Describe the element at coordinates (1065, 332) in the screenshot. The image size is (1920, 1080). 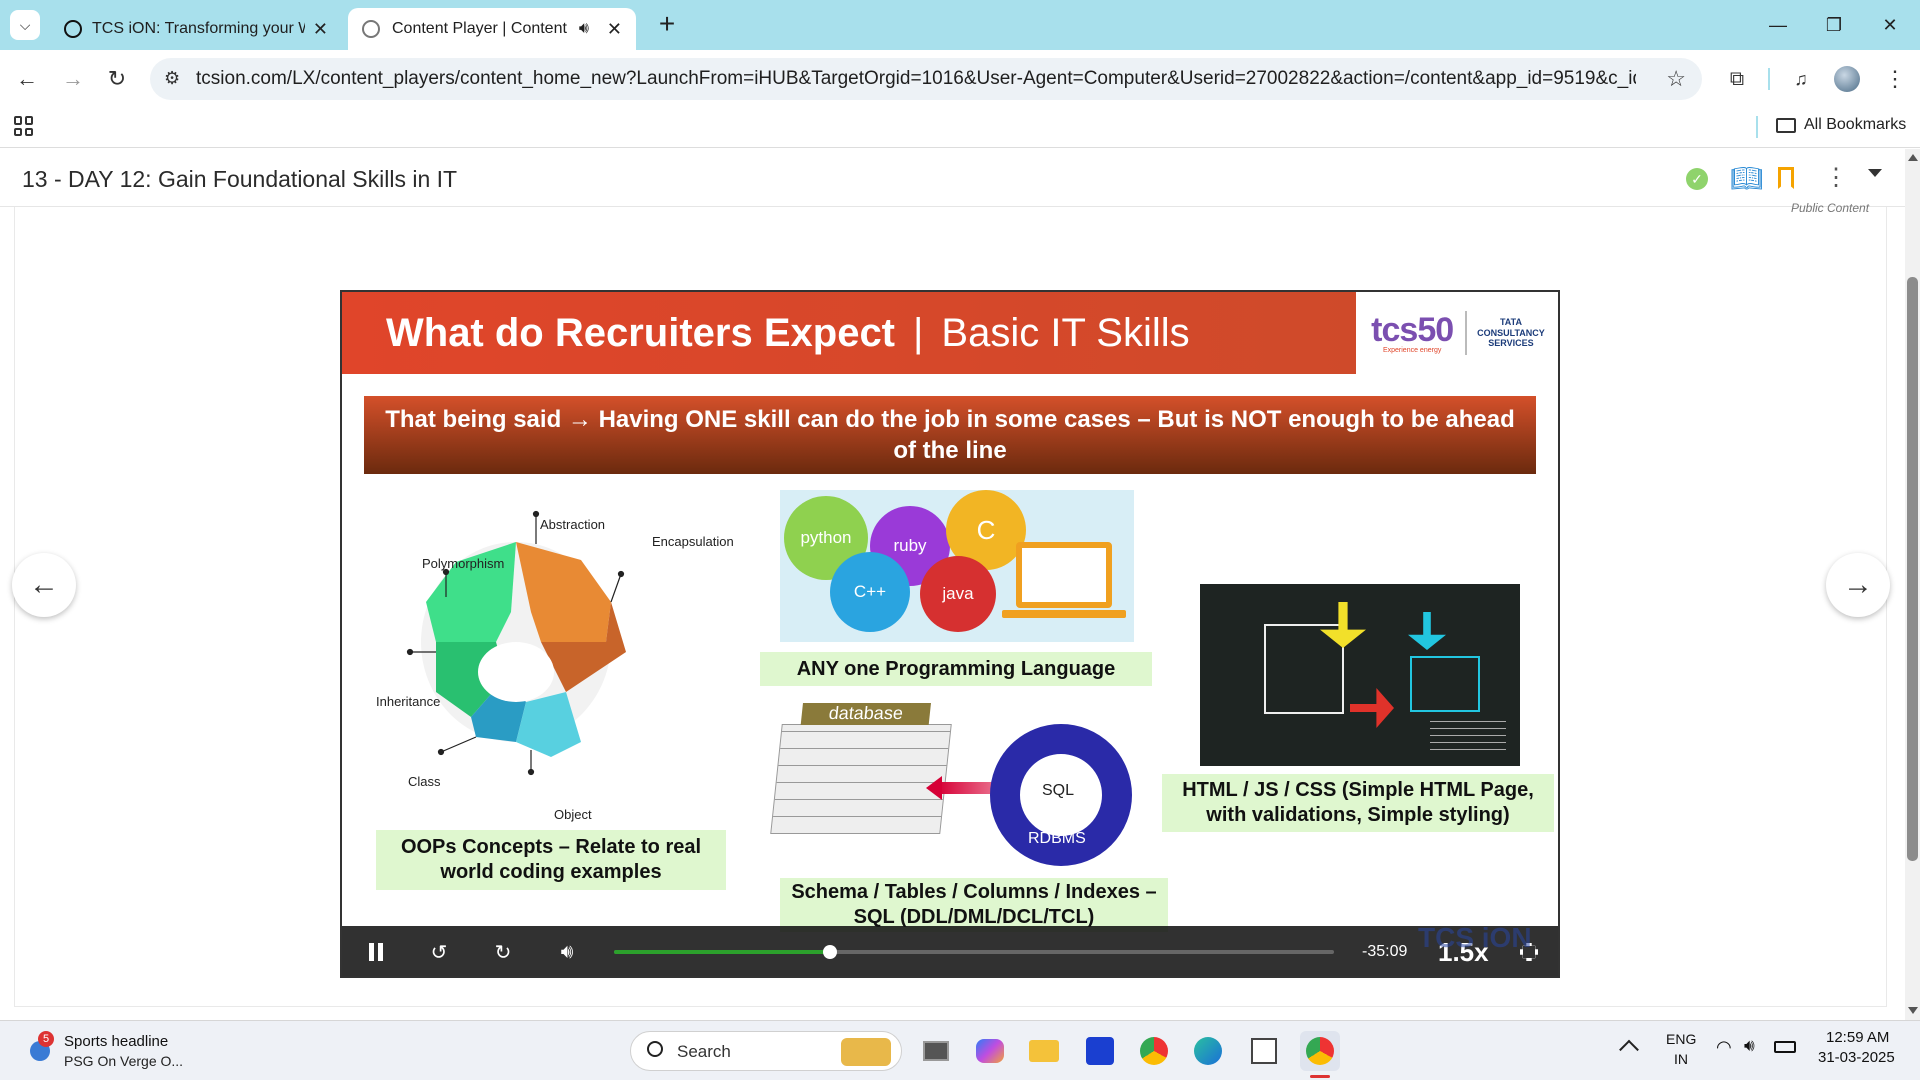
I see `slide-title-light: Basic IT Skills` at that location.